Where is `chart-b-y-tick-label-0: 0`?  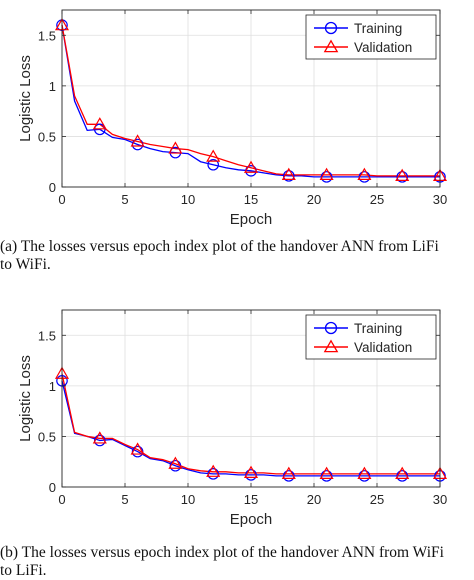
chart-b-y-tick-label-0: 0 is located at coordinates (52, 487).